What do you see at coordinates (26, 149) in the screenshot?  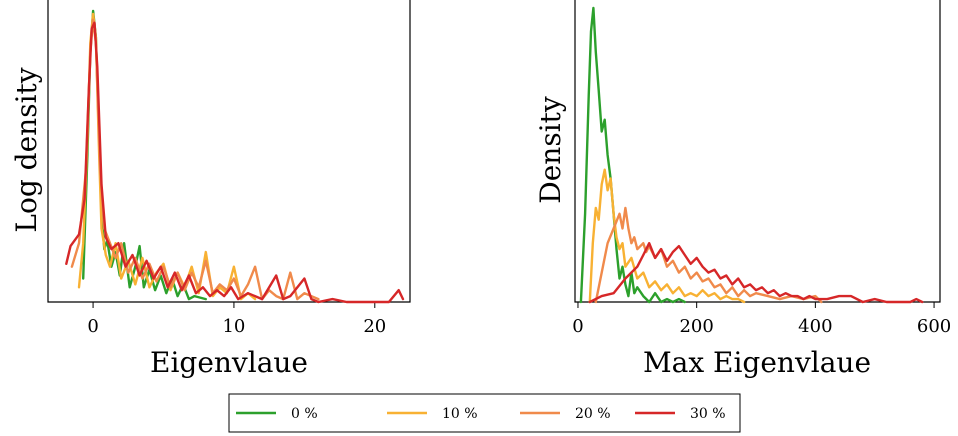 I see `left-y-axis-label: Log density` at bounding box center [26, 149].